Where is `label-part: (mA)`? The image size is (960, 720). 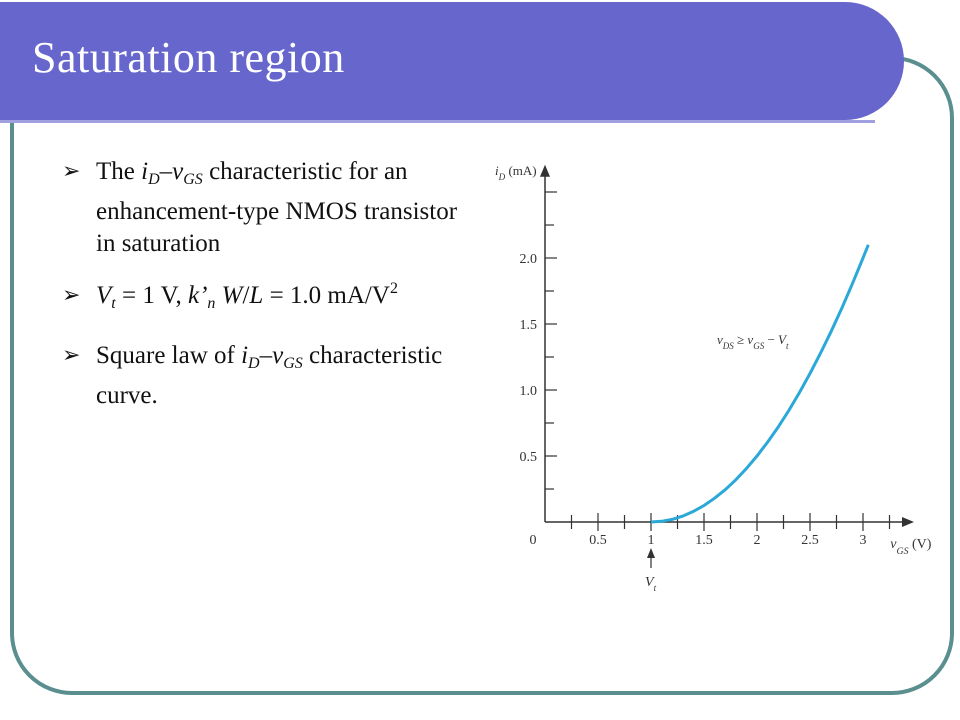 label-part: (mA) is located at coordinates (520, 170).